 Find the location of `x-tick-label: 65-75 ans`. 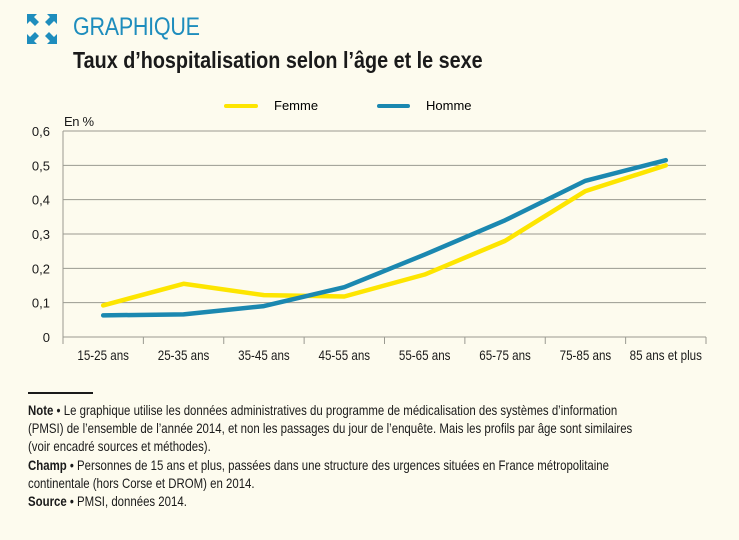

x-tick-label: 65-75 ans is located at coordinates (505, 355).